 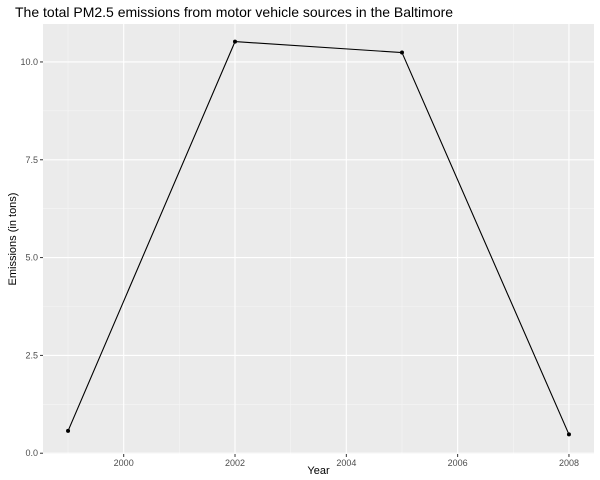 What do you see at coordinates (124, 463) in the screenshot?
I see `x-tick-label: 2000` at bounding box center [124, 463].